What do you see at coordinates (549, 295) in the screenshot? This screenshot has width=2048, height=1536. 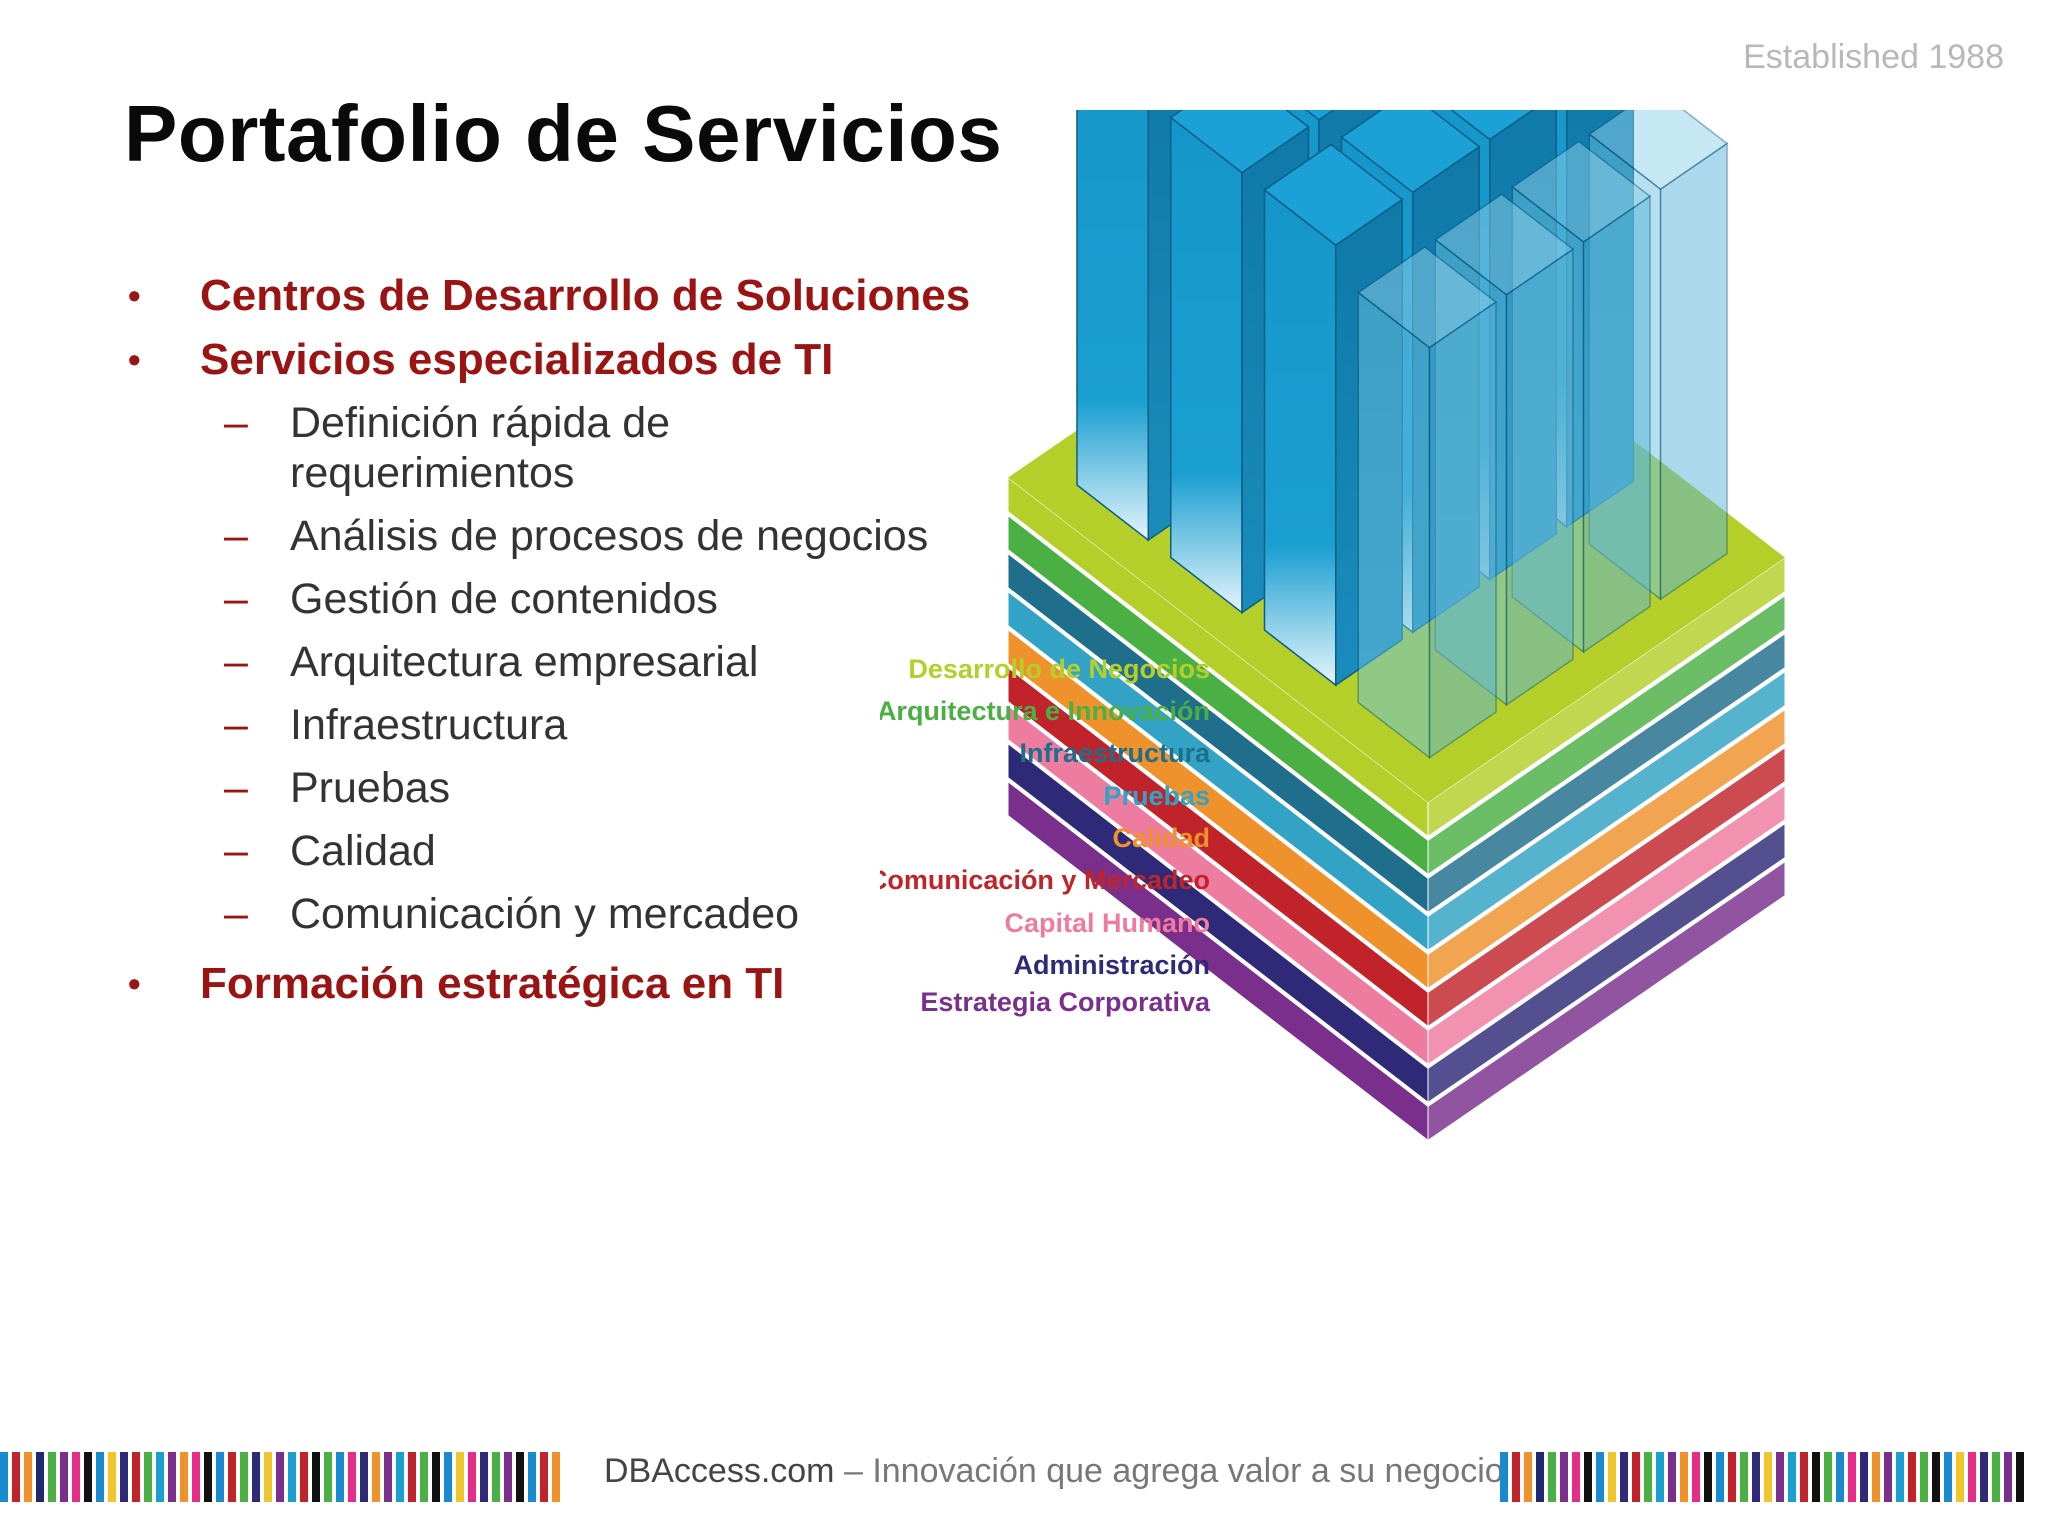 I see `bullet-item: • Centros de Desarrollo de Soluciones` at bounding box center [549, 295].